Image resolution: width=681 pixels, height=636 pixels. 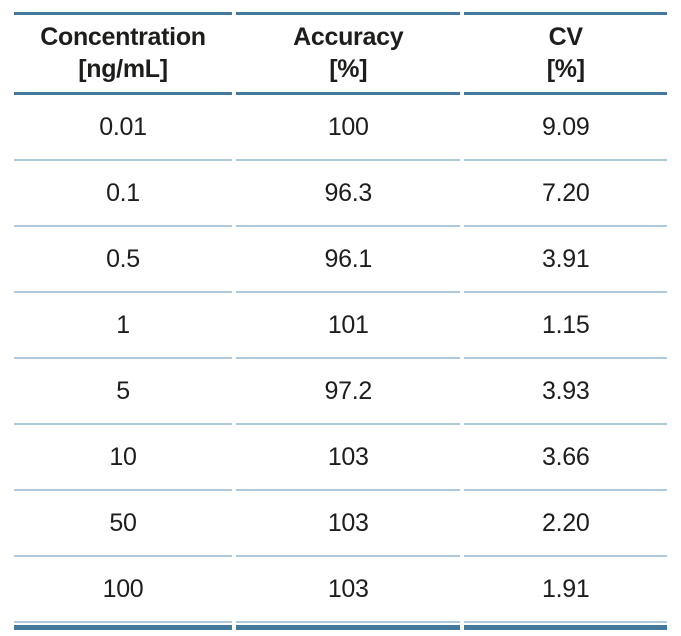 What do you see at coordinates (123, 260) in the screenshot?
I see `table-cell: 0.5` at bounding box center [123, 260].